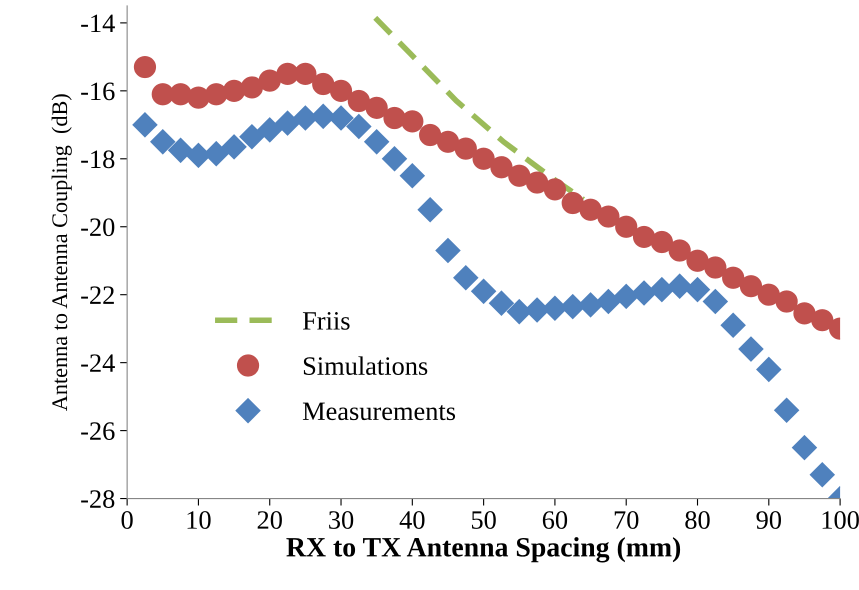 The height and width of the screenshot is (590, 859). I want to click on x-tick-label: 0, so click(127, 520).